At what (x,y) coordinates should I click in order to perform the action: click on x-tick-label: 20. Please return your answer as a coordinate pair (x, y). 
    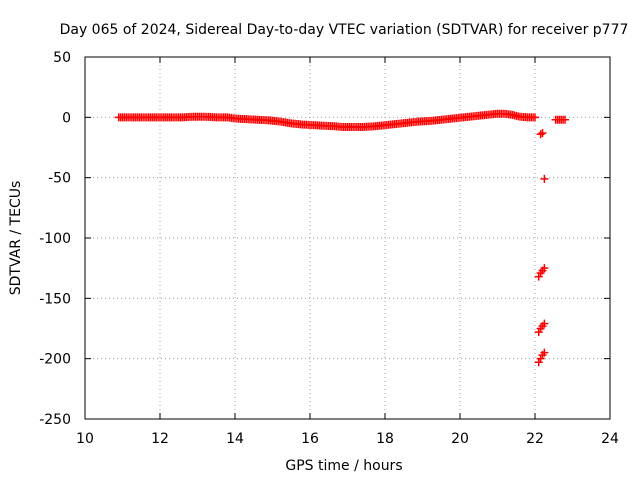
    Looking at the image, I should click on (460, 439).